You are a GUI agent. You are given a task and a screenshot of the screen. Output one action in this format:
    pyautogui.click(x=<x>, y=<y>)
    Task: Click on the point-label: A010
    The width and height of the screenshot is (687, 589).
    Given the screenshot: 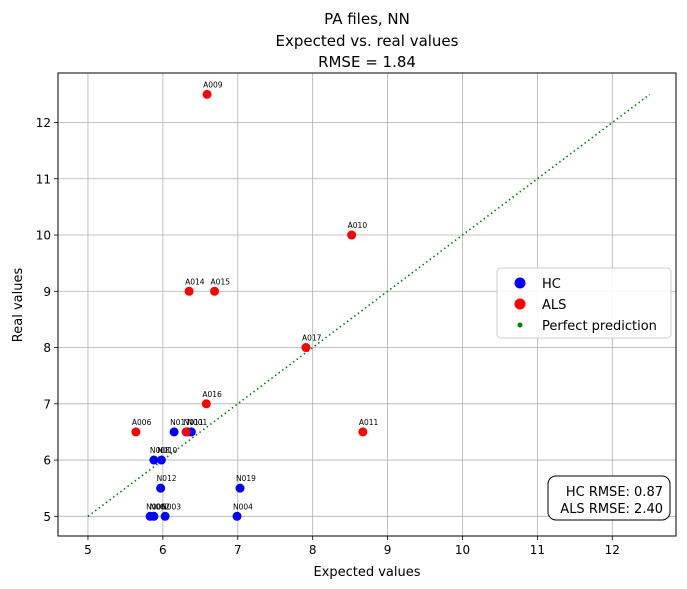 What is the action you would take?
    pyautogui.click(x=358, y=225)
    